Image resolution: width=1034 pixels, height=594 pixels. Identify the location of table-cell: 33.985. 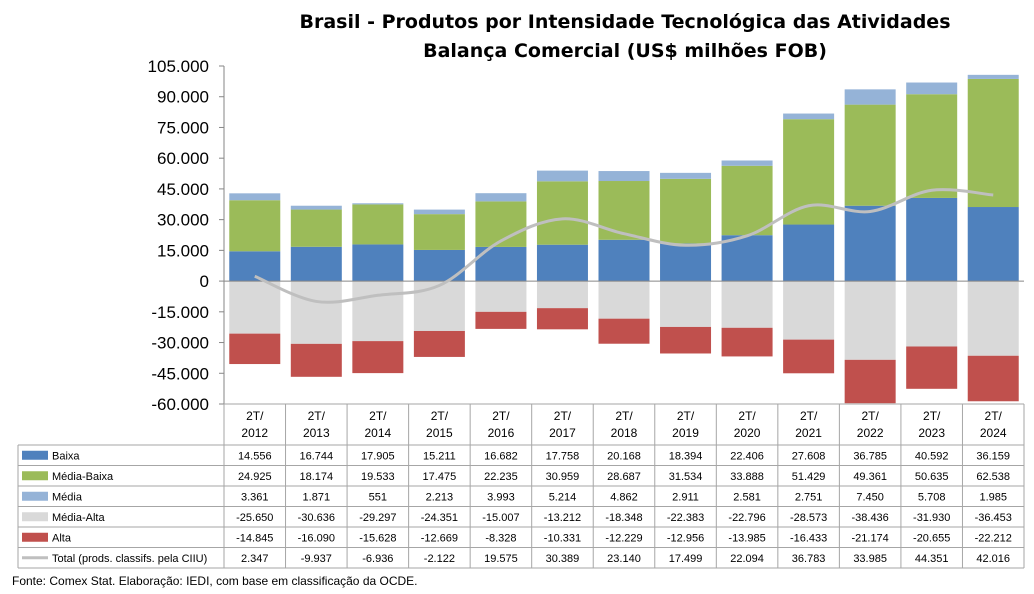
(870, 559).